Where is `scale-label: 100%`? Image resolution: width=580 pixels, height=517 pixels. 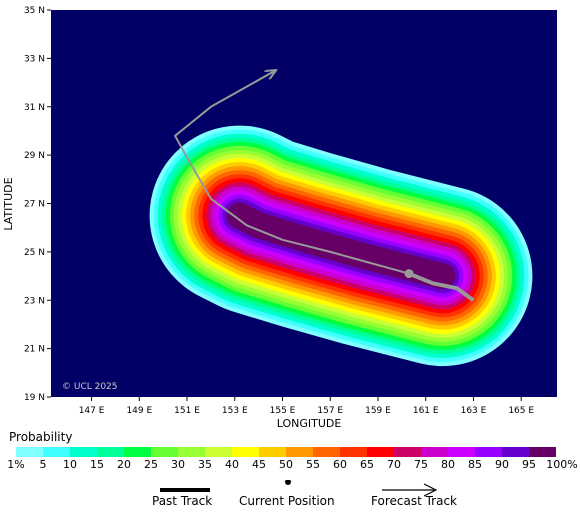 scale-label: 100% is located at coordinates (562, 464).